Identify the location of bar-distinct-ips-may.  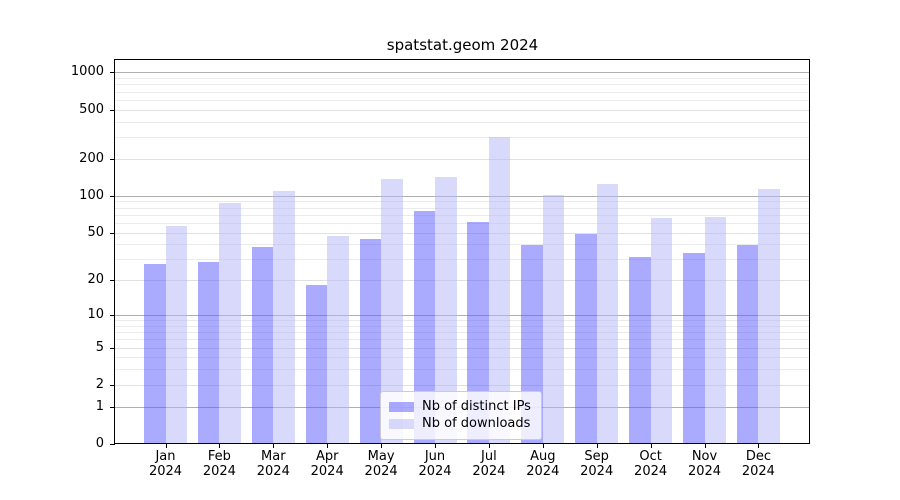
(370, 341).